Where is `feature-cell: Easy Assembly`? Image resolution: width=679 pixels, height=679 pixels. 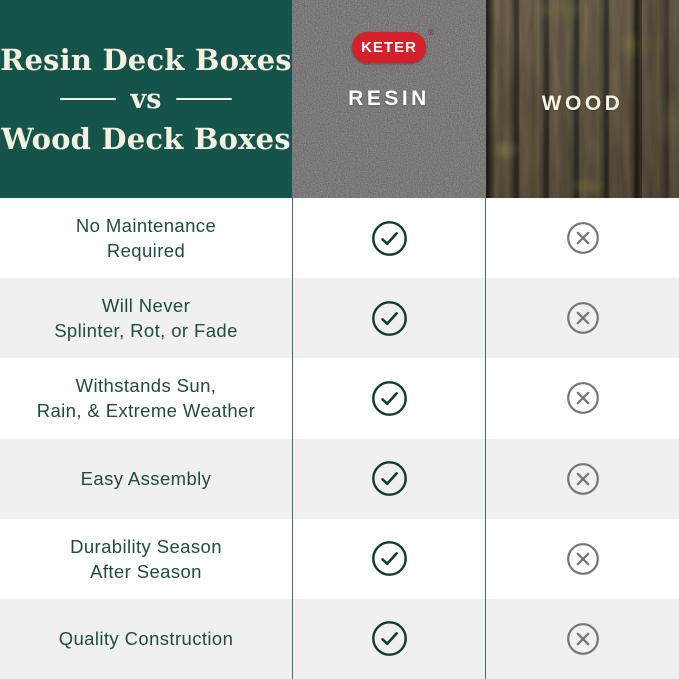
feature-cell: Easy Assembly is located at coordinates (146, 478).